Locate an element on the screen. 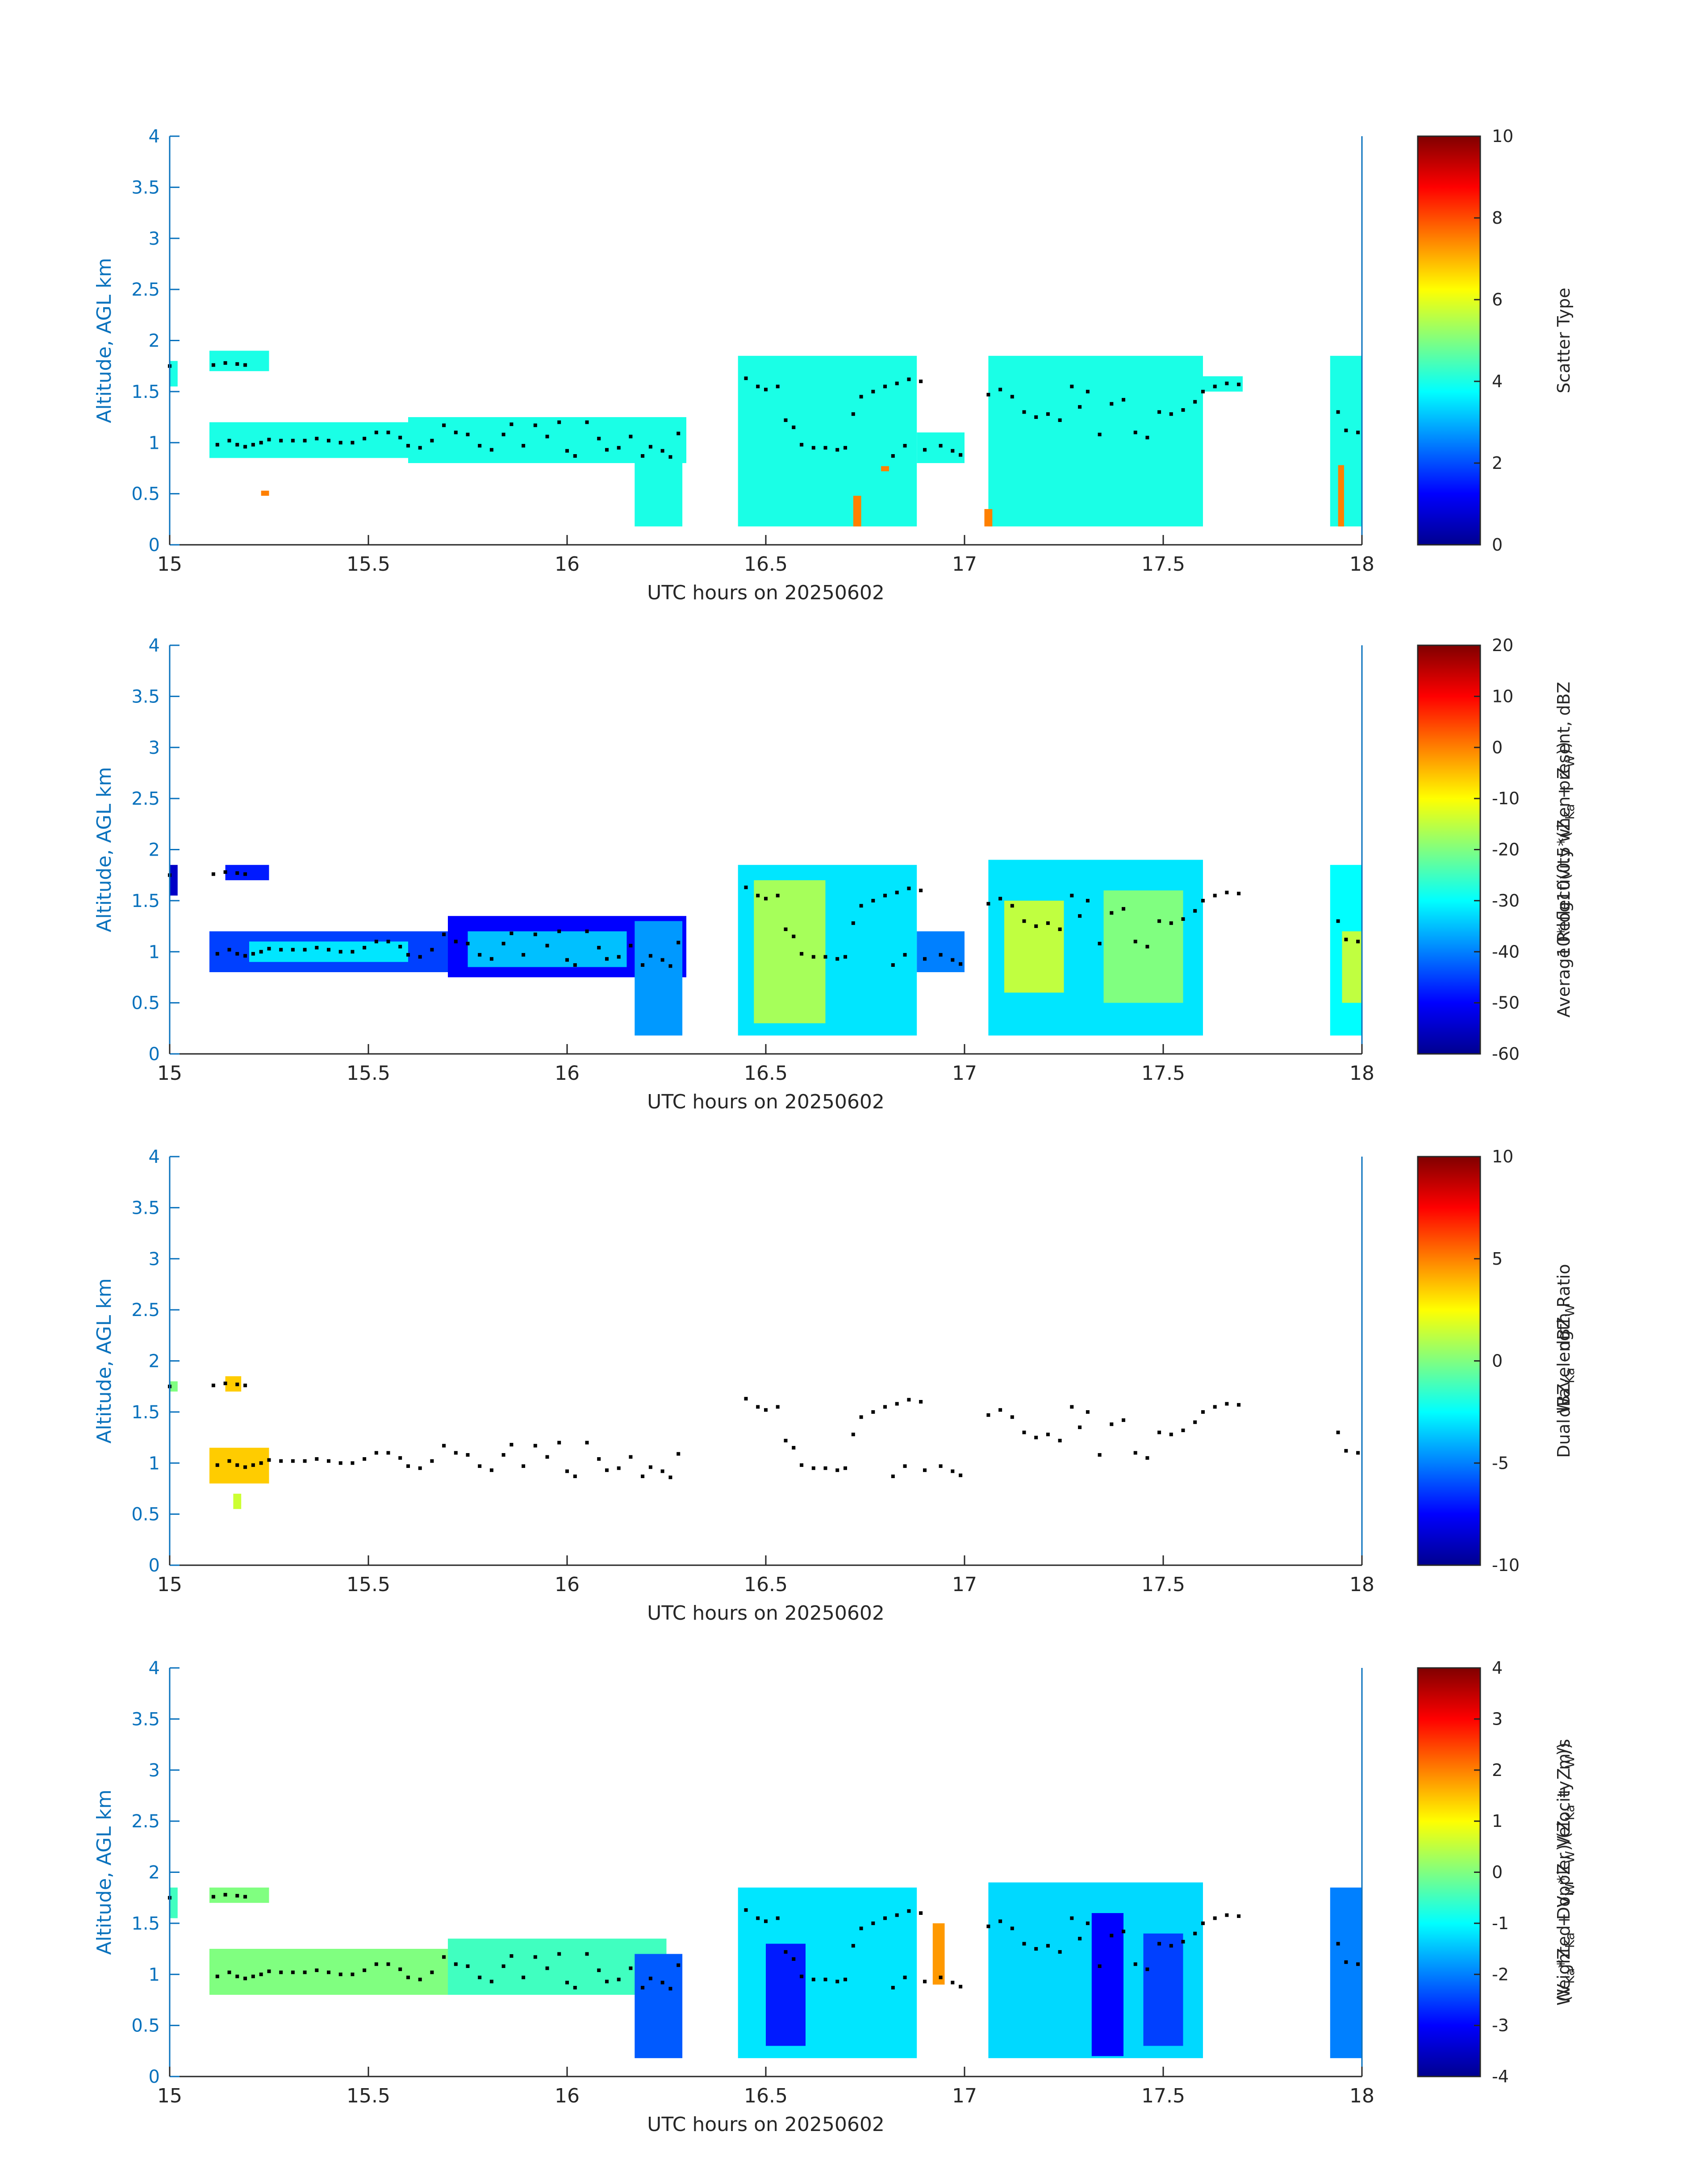 The width and height of the screenshot is (1708, 2177). y-tick-label: 1.5 is located at coordinates (145, 901).